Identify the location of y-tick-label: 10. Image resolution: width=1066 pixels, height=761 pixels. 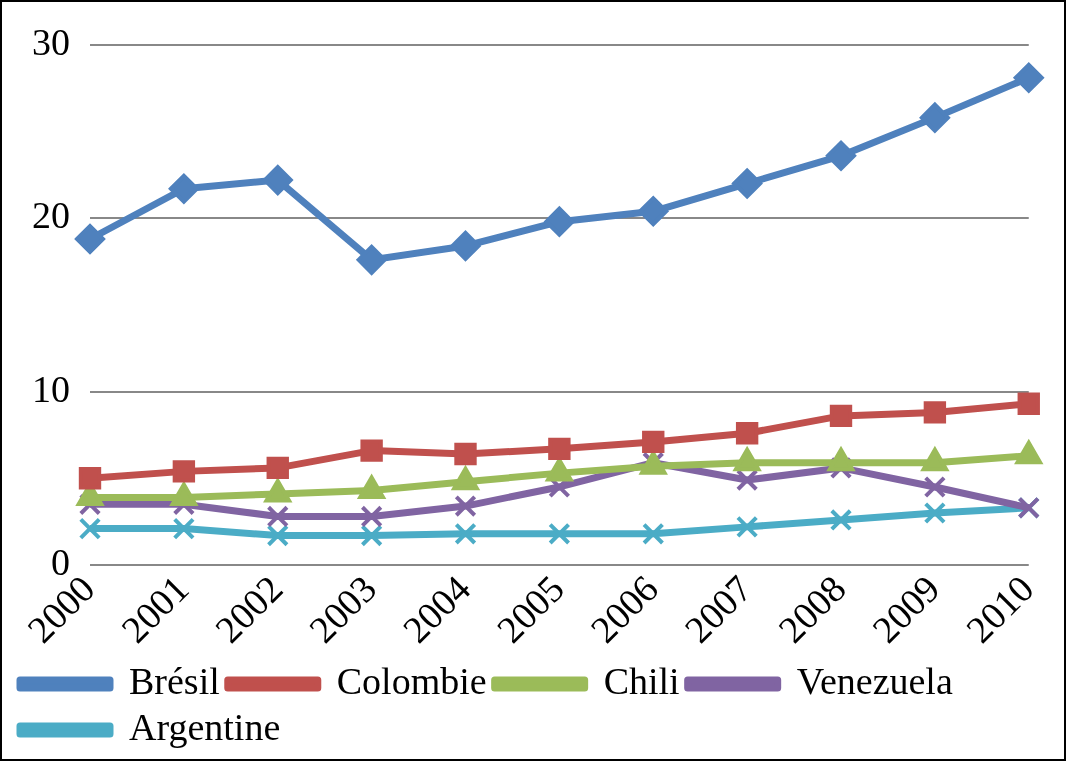
(51, 388).